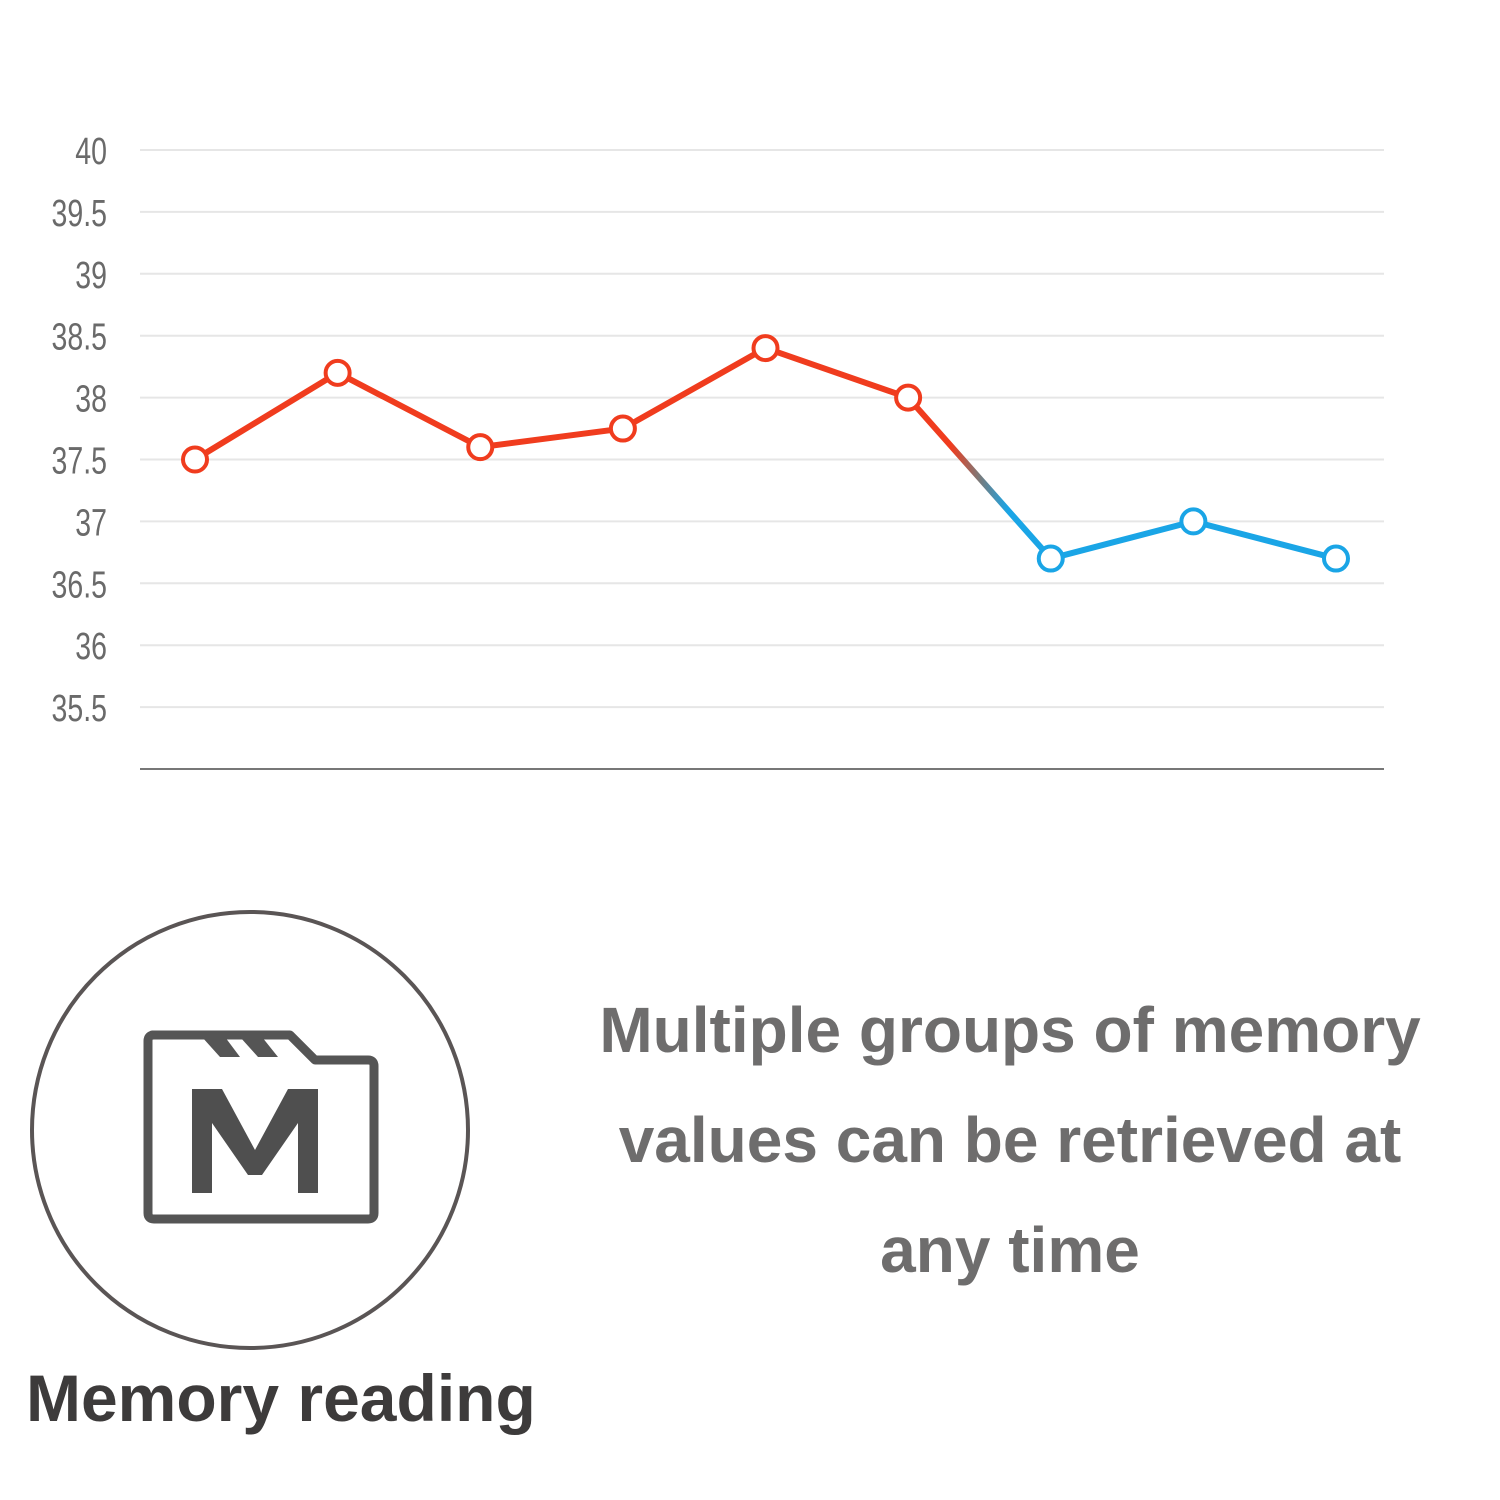 The height and width of the screenshot is (1500, 1500). I want to click on y-tick-label: 38.5, so click(79, 338).